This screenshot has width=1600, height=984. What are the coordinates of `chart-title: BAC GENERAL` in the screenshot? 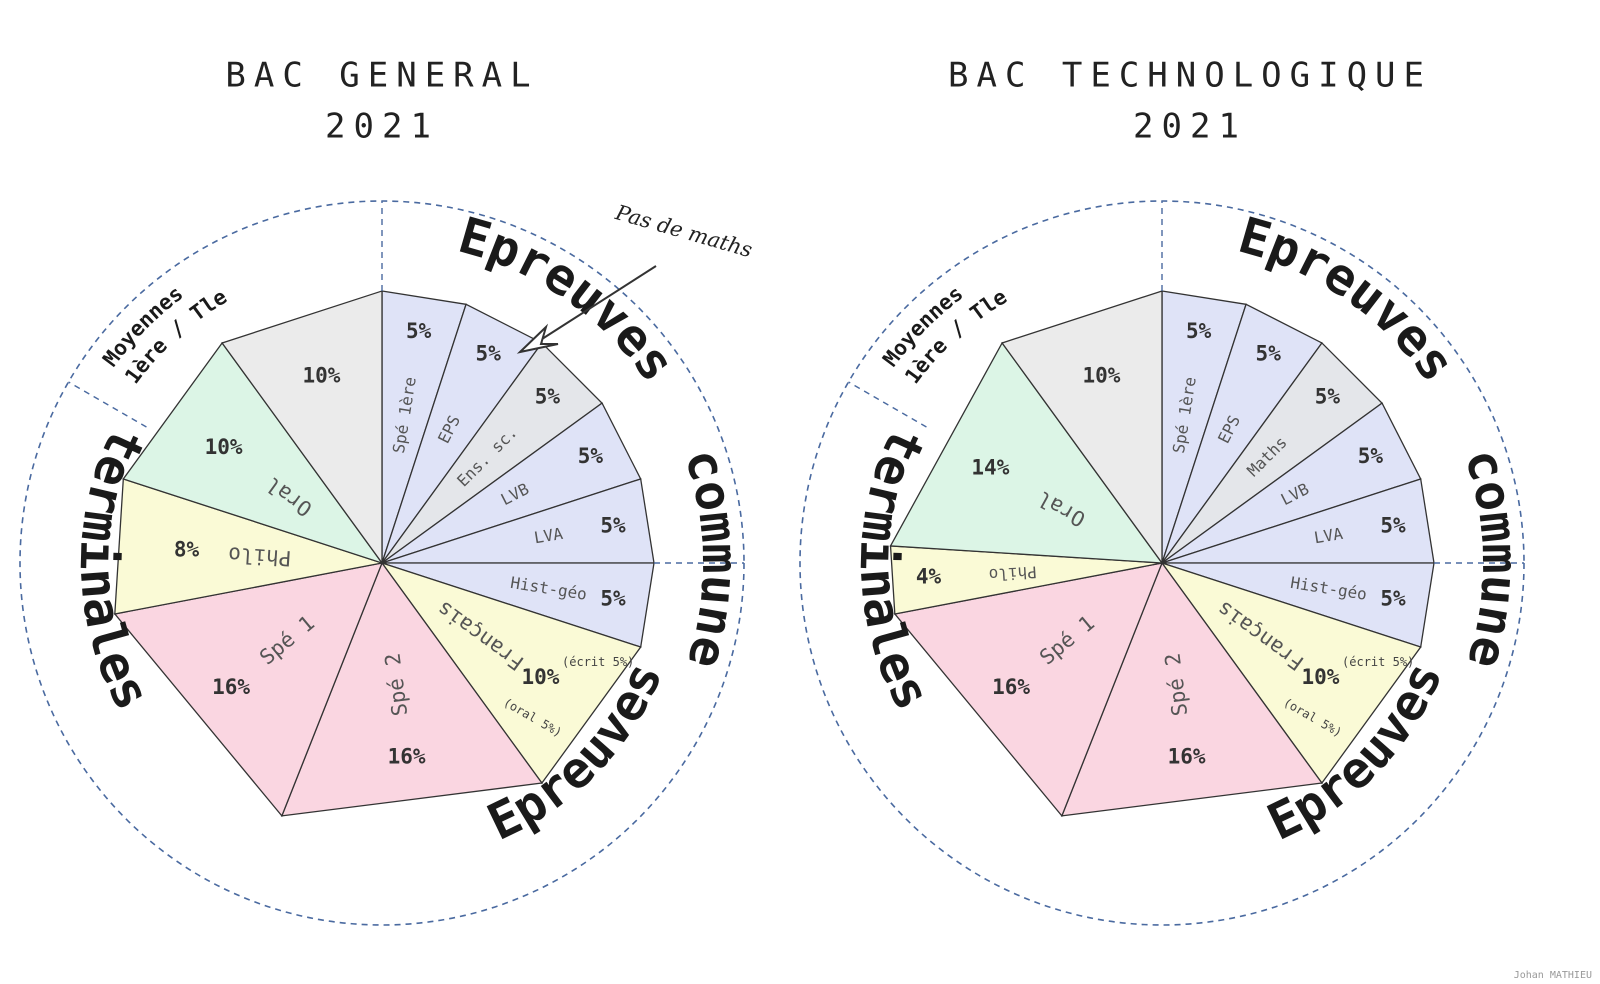 It's located at (381, 76).